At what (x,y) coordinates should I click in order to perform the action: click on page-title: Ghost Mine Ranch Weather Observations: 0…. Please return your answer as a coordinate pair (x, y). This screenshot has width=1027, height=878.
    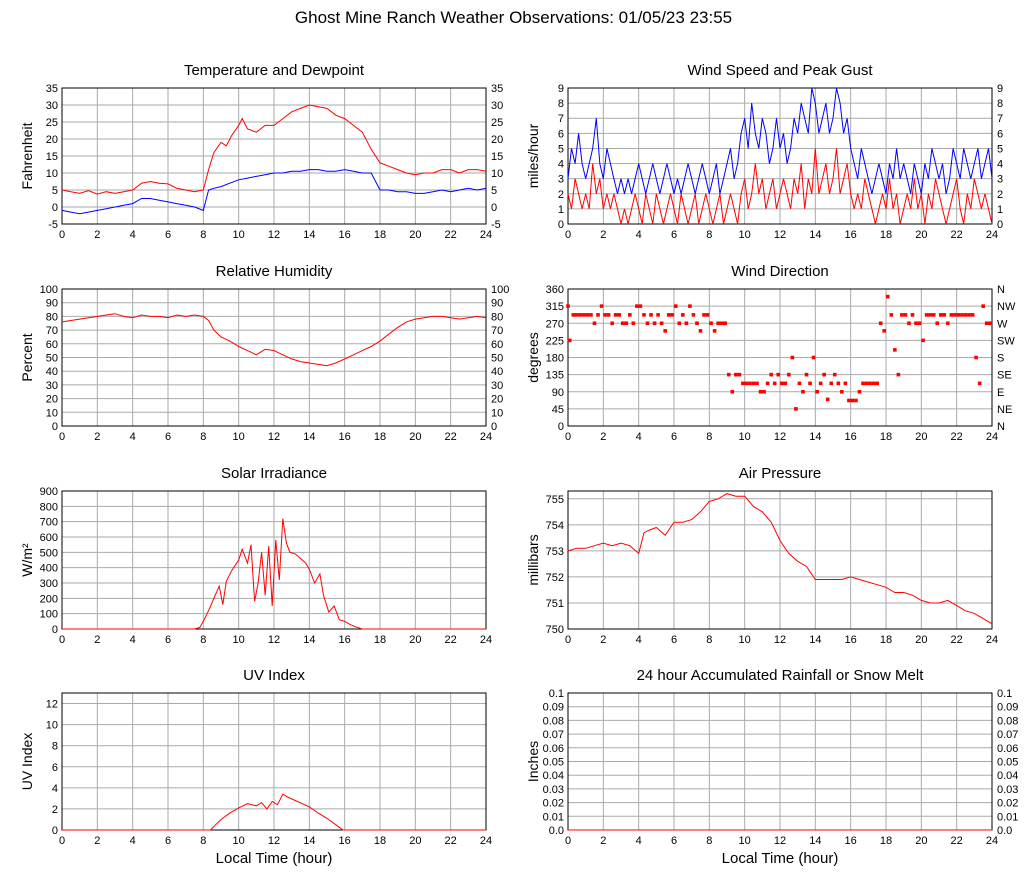
    Looking at the image, I should click on (513, 17).